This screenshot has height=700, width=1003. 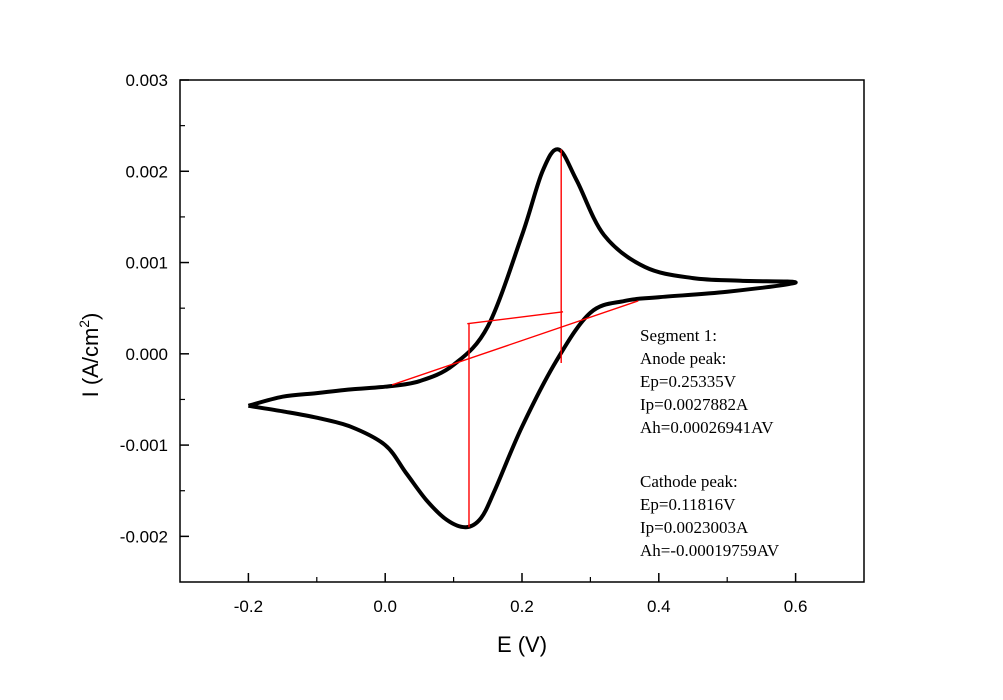 I want to click on y-axis-title: I (A/cm2), so click(x=89, y=355).